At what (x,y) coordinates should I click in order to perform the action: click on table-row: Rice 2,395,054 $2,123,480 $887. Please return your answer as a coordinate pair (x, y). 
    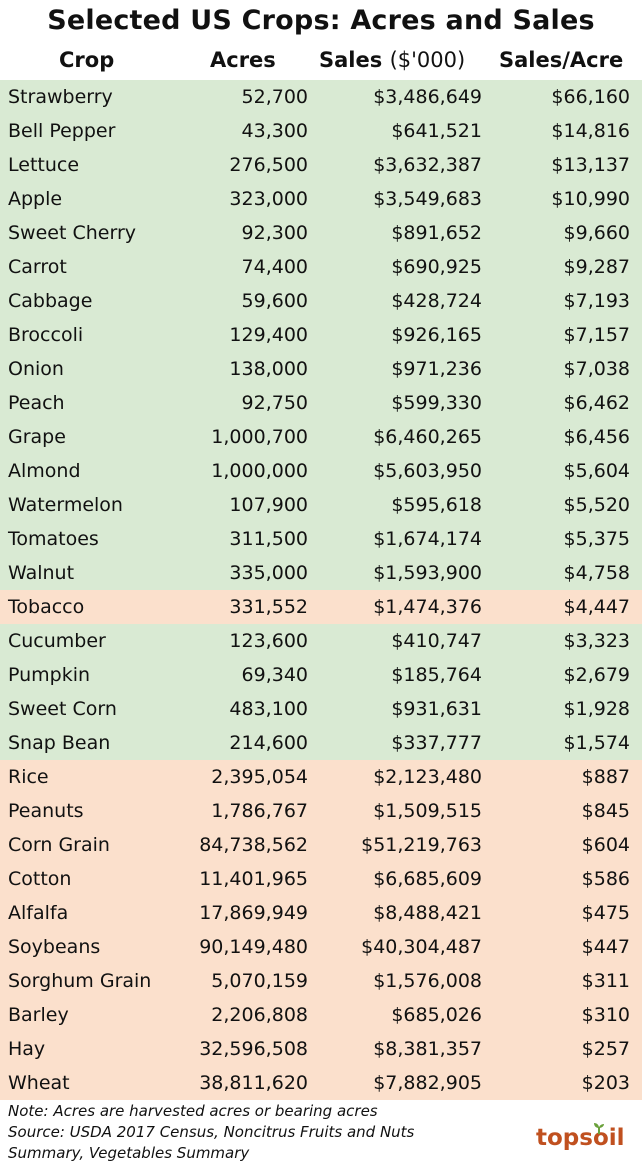
    Looking at the image, I should click on (321, 777).